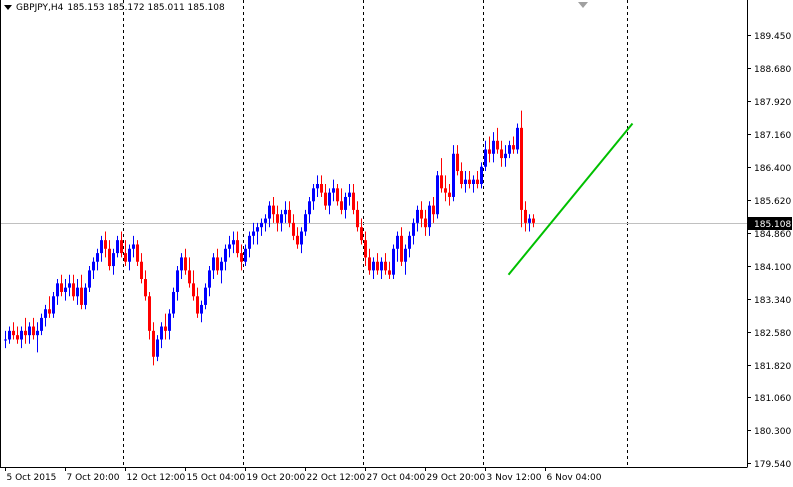 This screenshot has height=487, width=793. What do you see at coordinates (32, 478) in the screenshot?
I see `x-tick-label: 5 Oct 2015` at bounding box center [32, 478].